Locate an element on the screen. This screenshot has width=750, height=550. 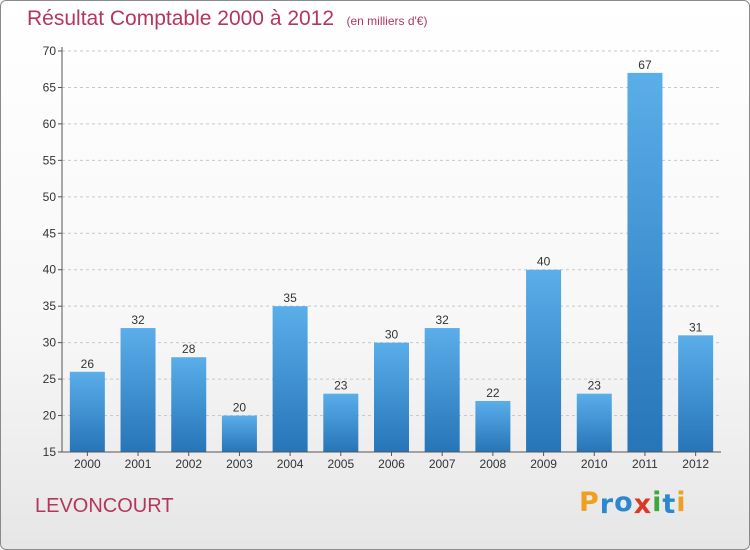
x-tick-label-2009: 2009 is located at coordinates (543, 464).